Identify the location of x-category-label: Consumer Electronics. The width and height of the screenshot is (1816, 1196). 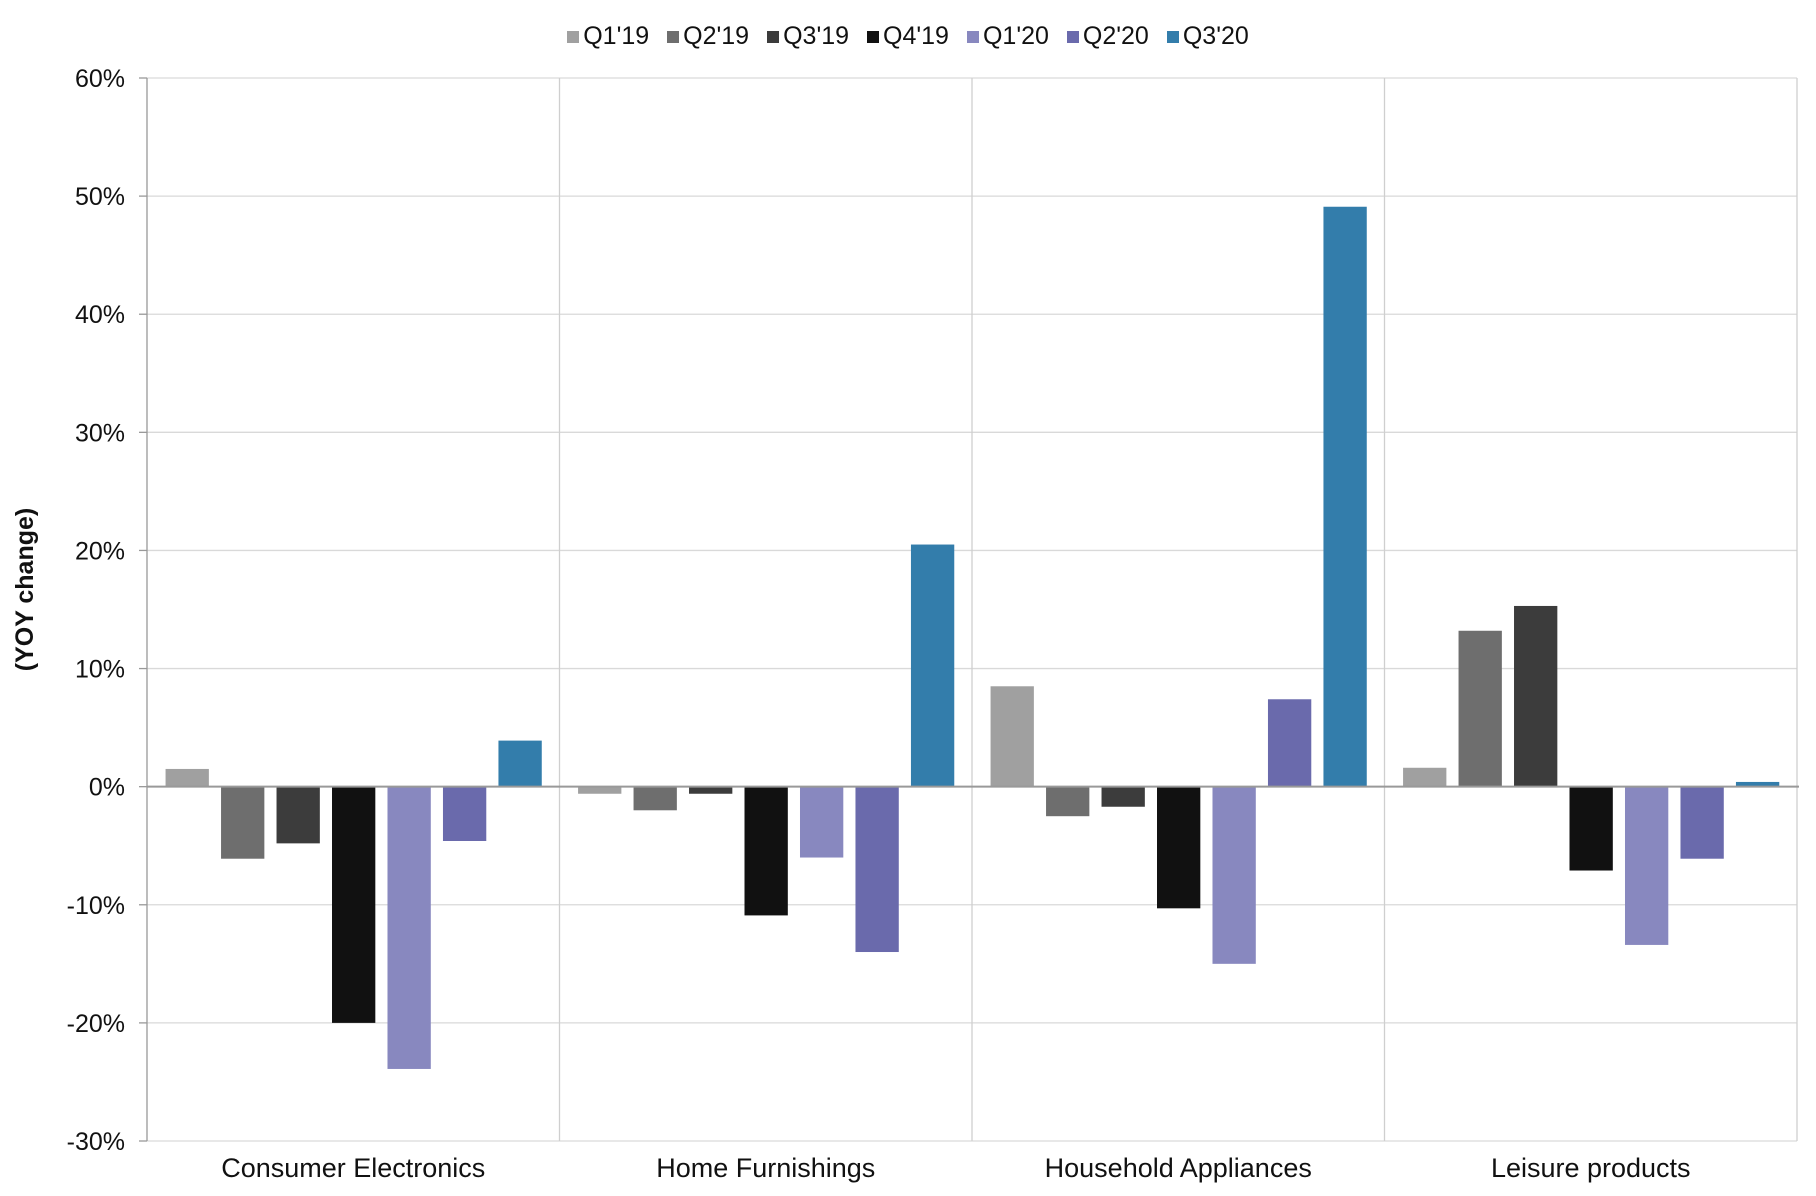
(353, 1168).